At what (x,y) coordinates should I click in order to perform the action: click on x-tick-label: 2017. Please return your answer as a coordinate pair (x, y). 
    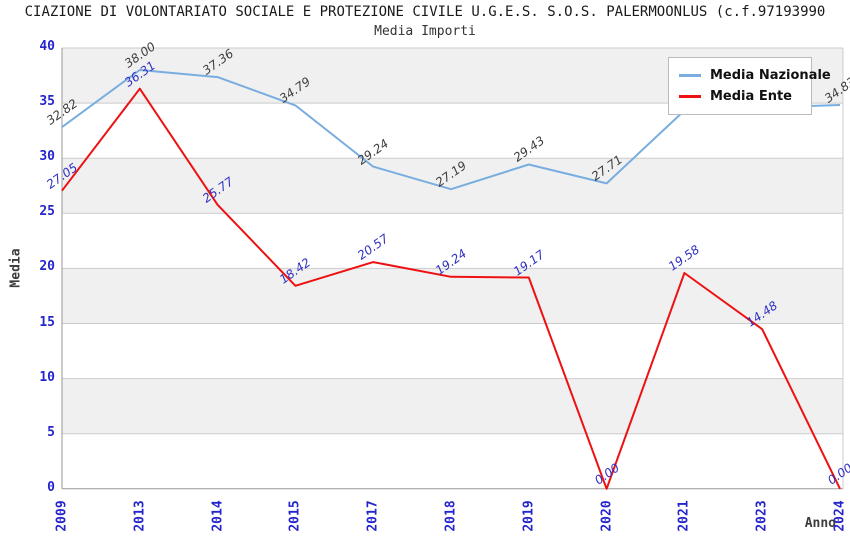
    Looking at the image, I should click on (373, 516).